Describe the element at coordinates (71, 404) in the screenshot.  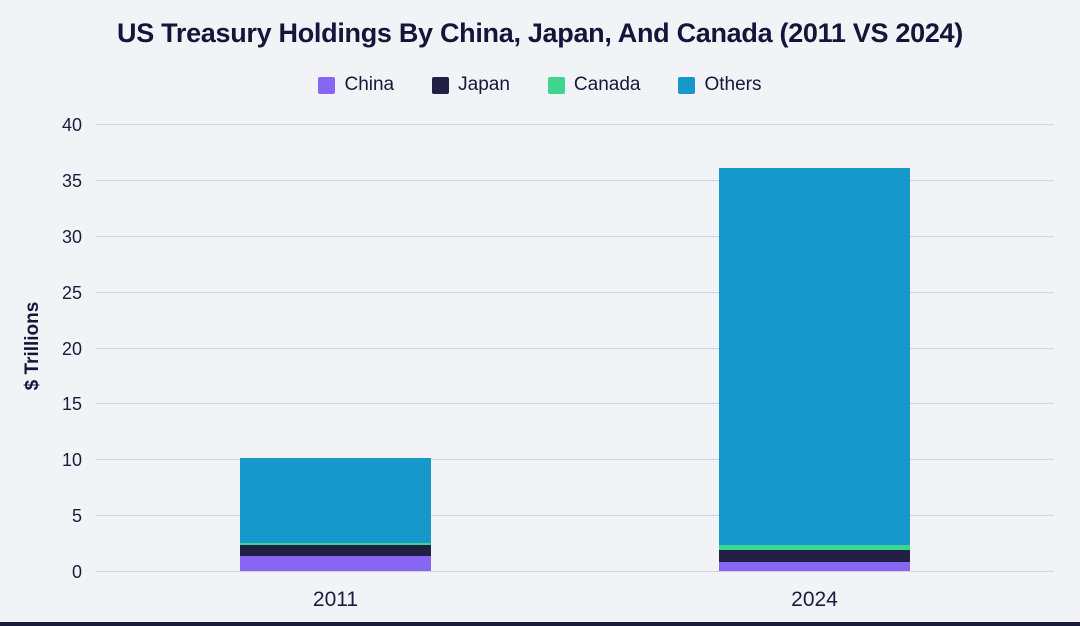
I see `y-tick-label: 15` at that location.